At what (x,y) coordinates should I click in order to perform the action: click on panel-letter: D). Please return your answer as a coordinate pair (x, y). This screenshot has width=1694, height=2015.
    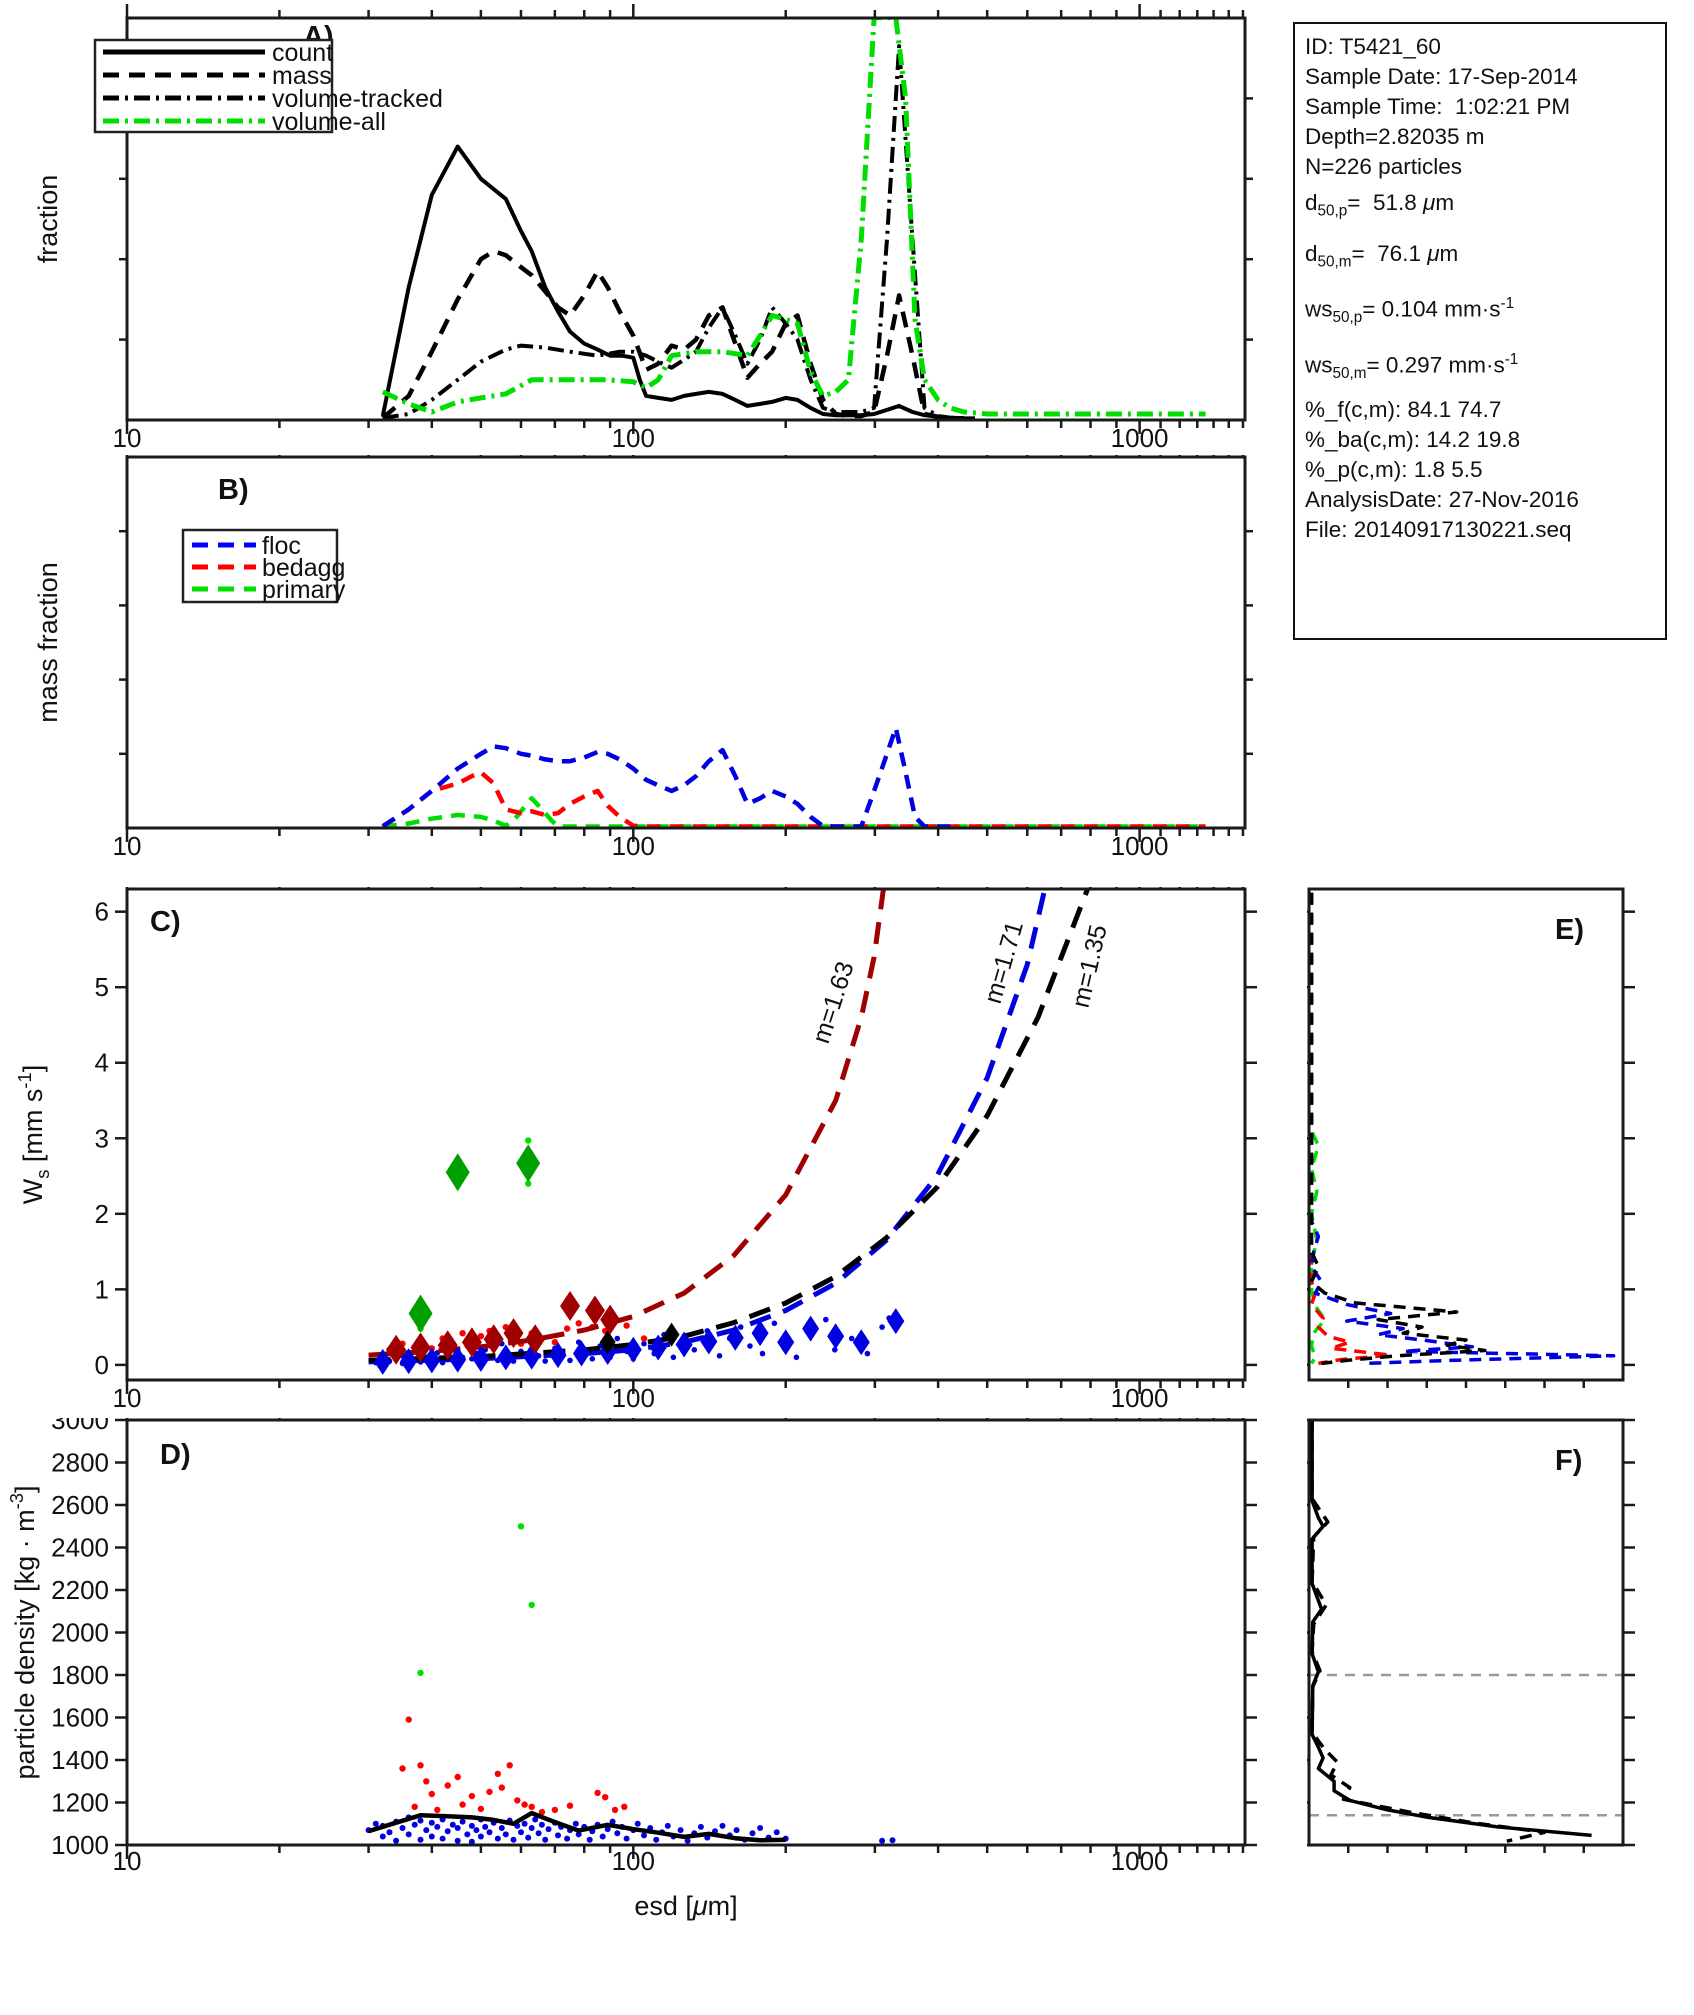
    Looking at the image, I should click on (175, 1455).